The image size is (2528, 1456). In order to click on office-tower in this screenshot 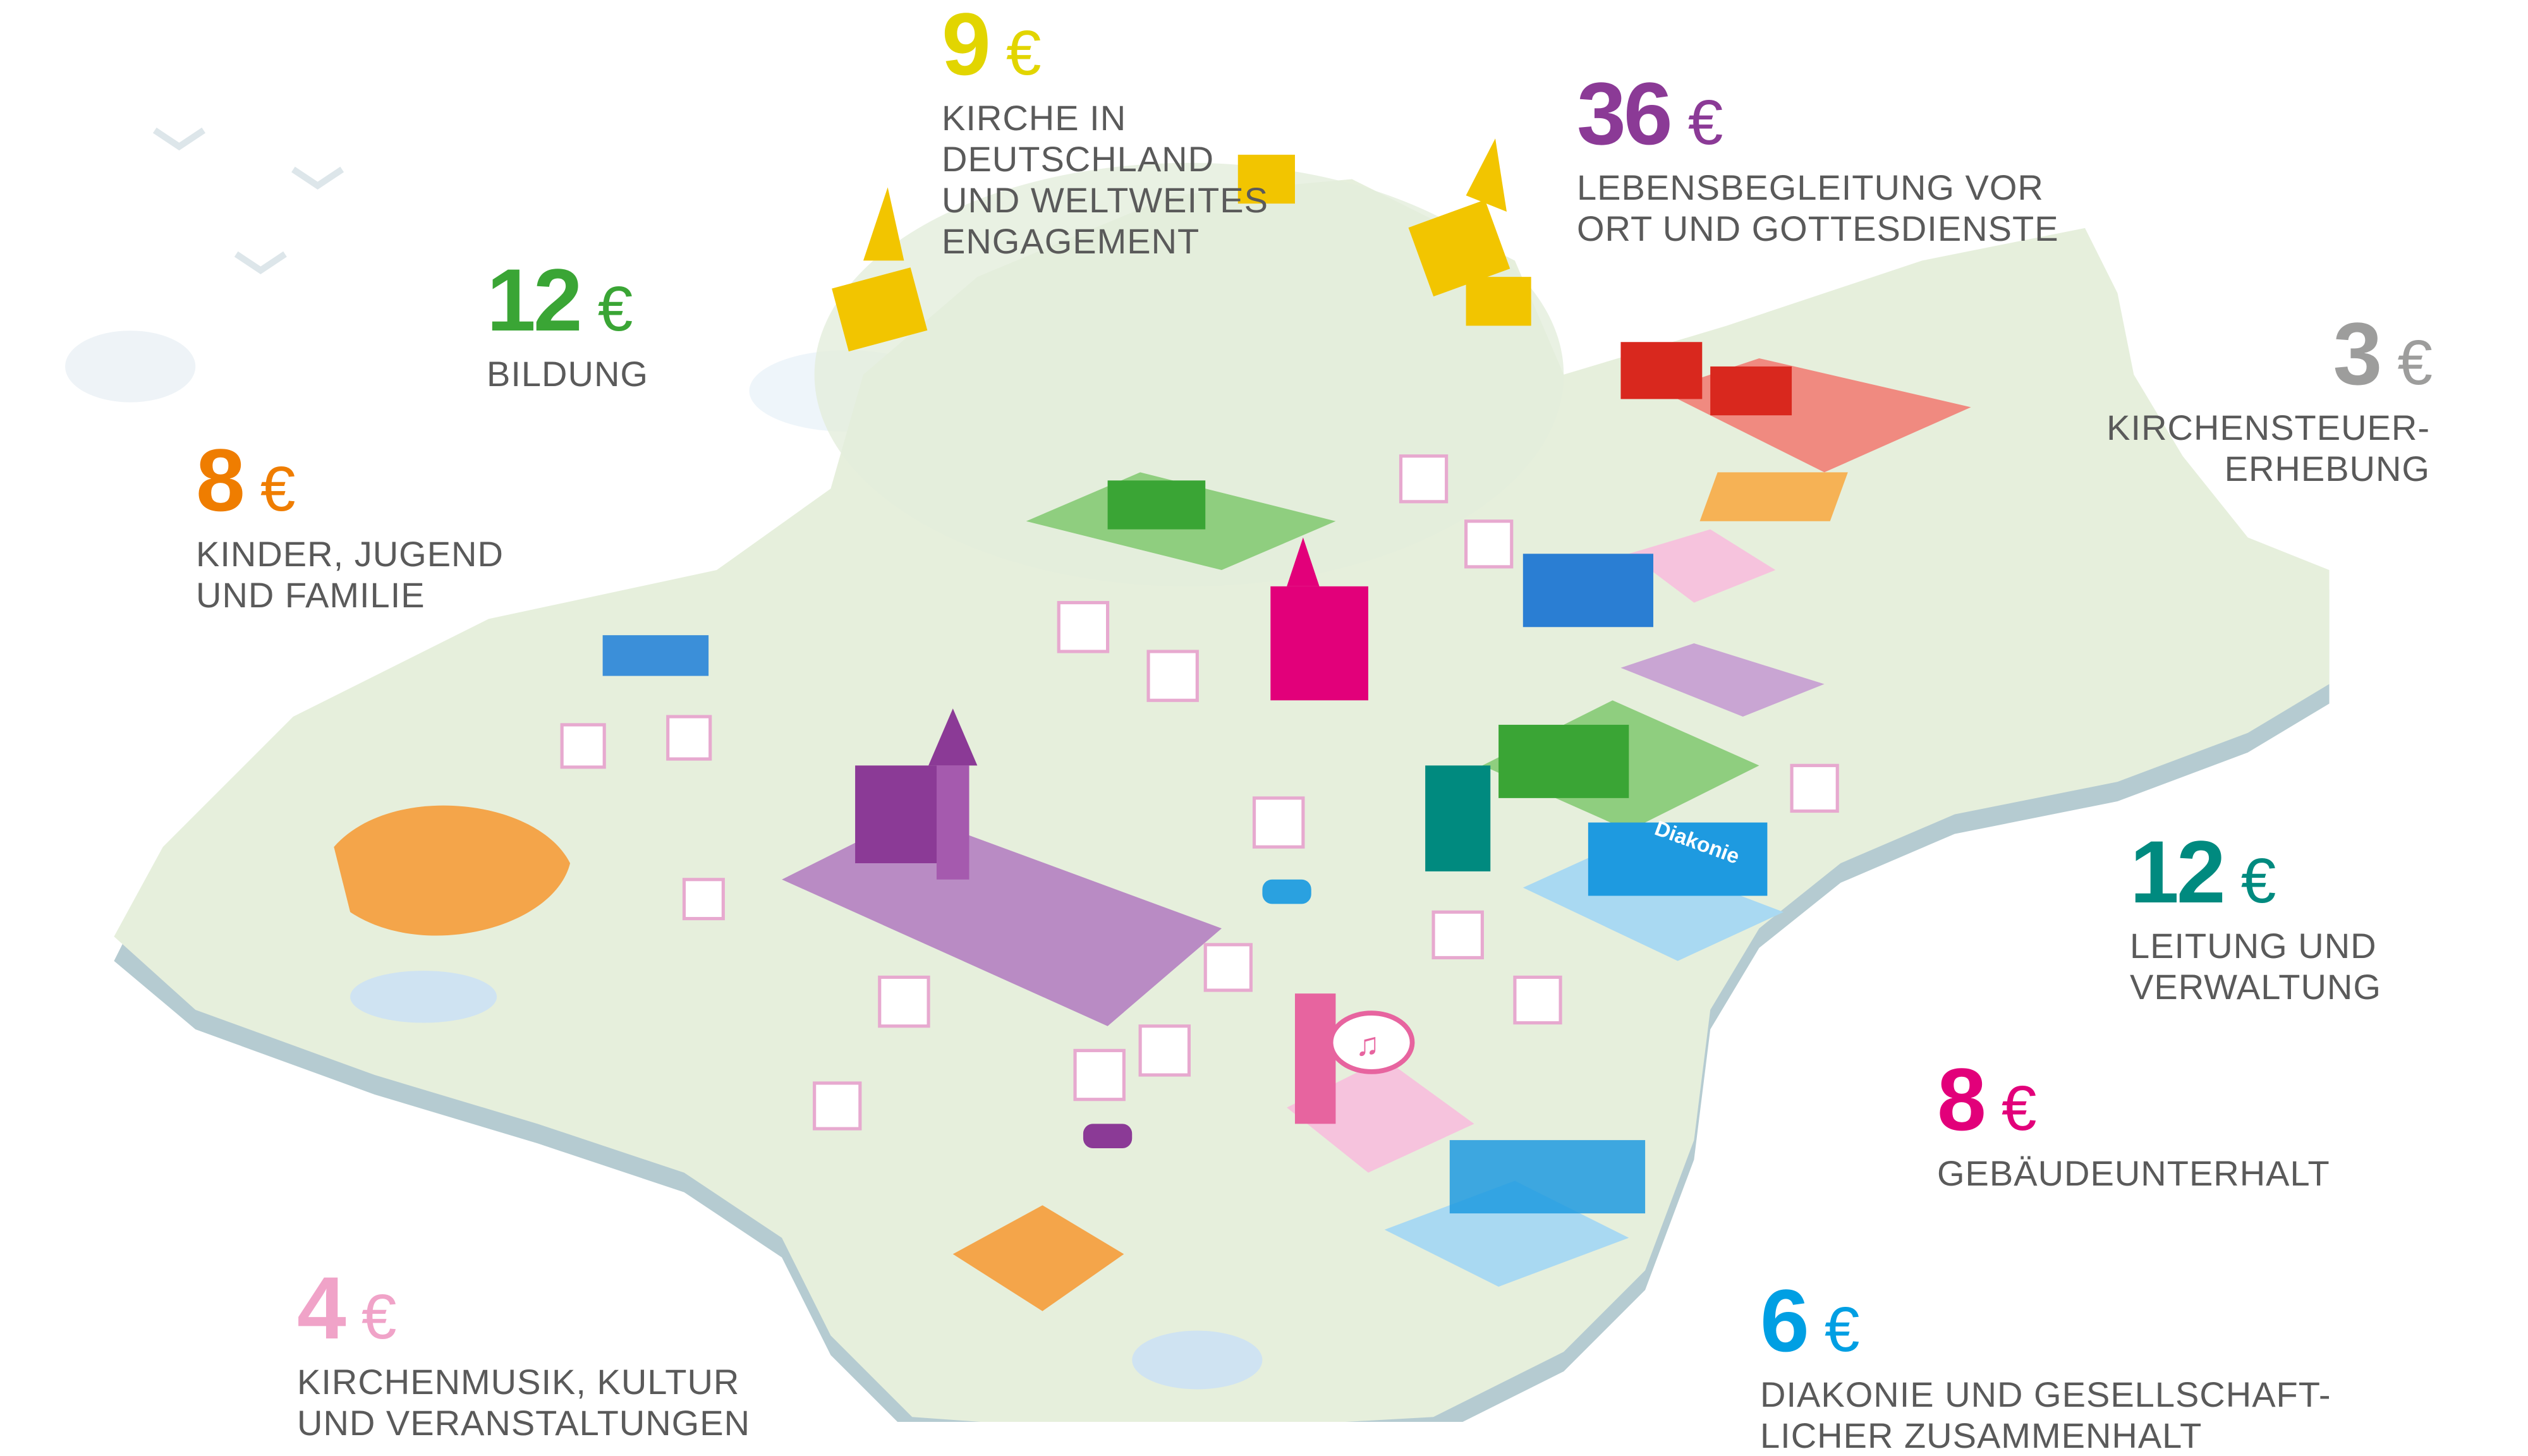, I will do `click(1458, 818)`.